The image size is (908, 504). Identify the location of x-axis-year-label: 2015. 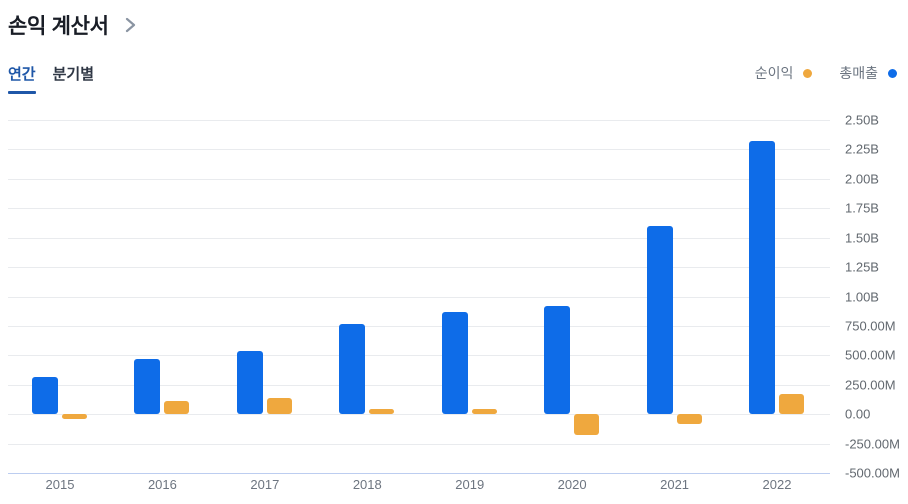
(60, 484).